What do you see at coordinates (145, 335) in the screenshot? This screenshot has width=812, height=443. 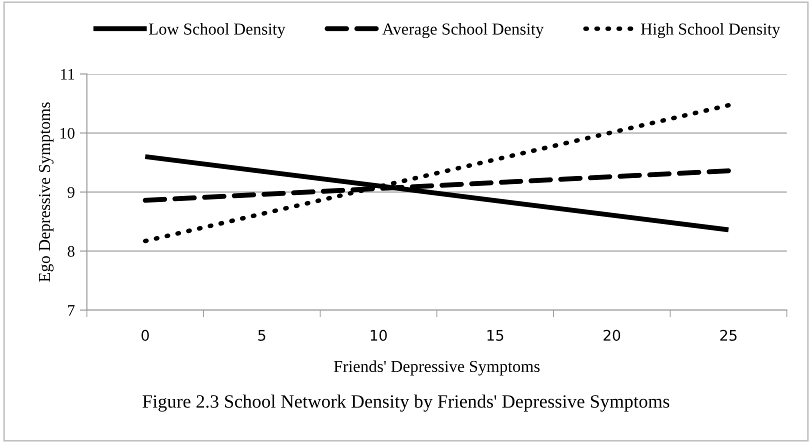 I see `x-tick-label: 0` at bounding box center [145, 335].